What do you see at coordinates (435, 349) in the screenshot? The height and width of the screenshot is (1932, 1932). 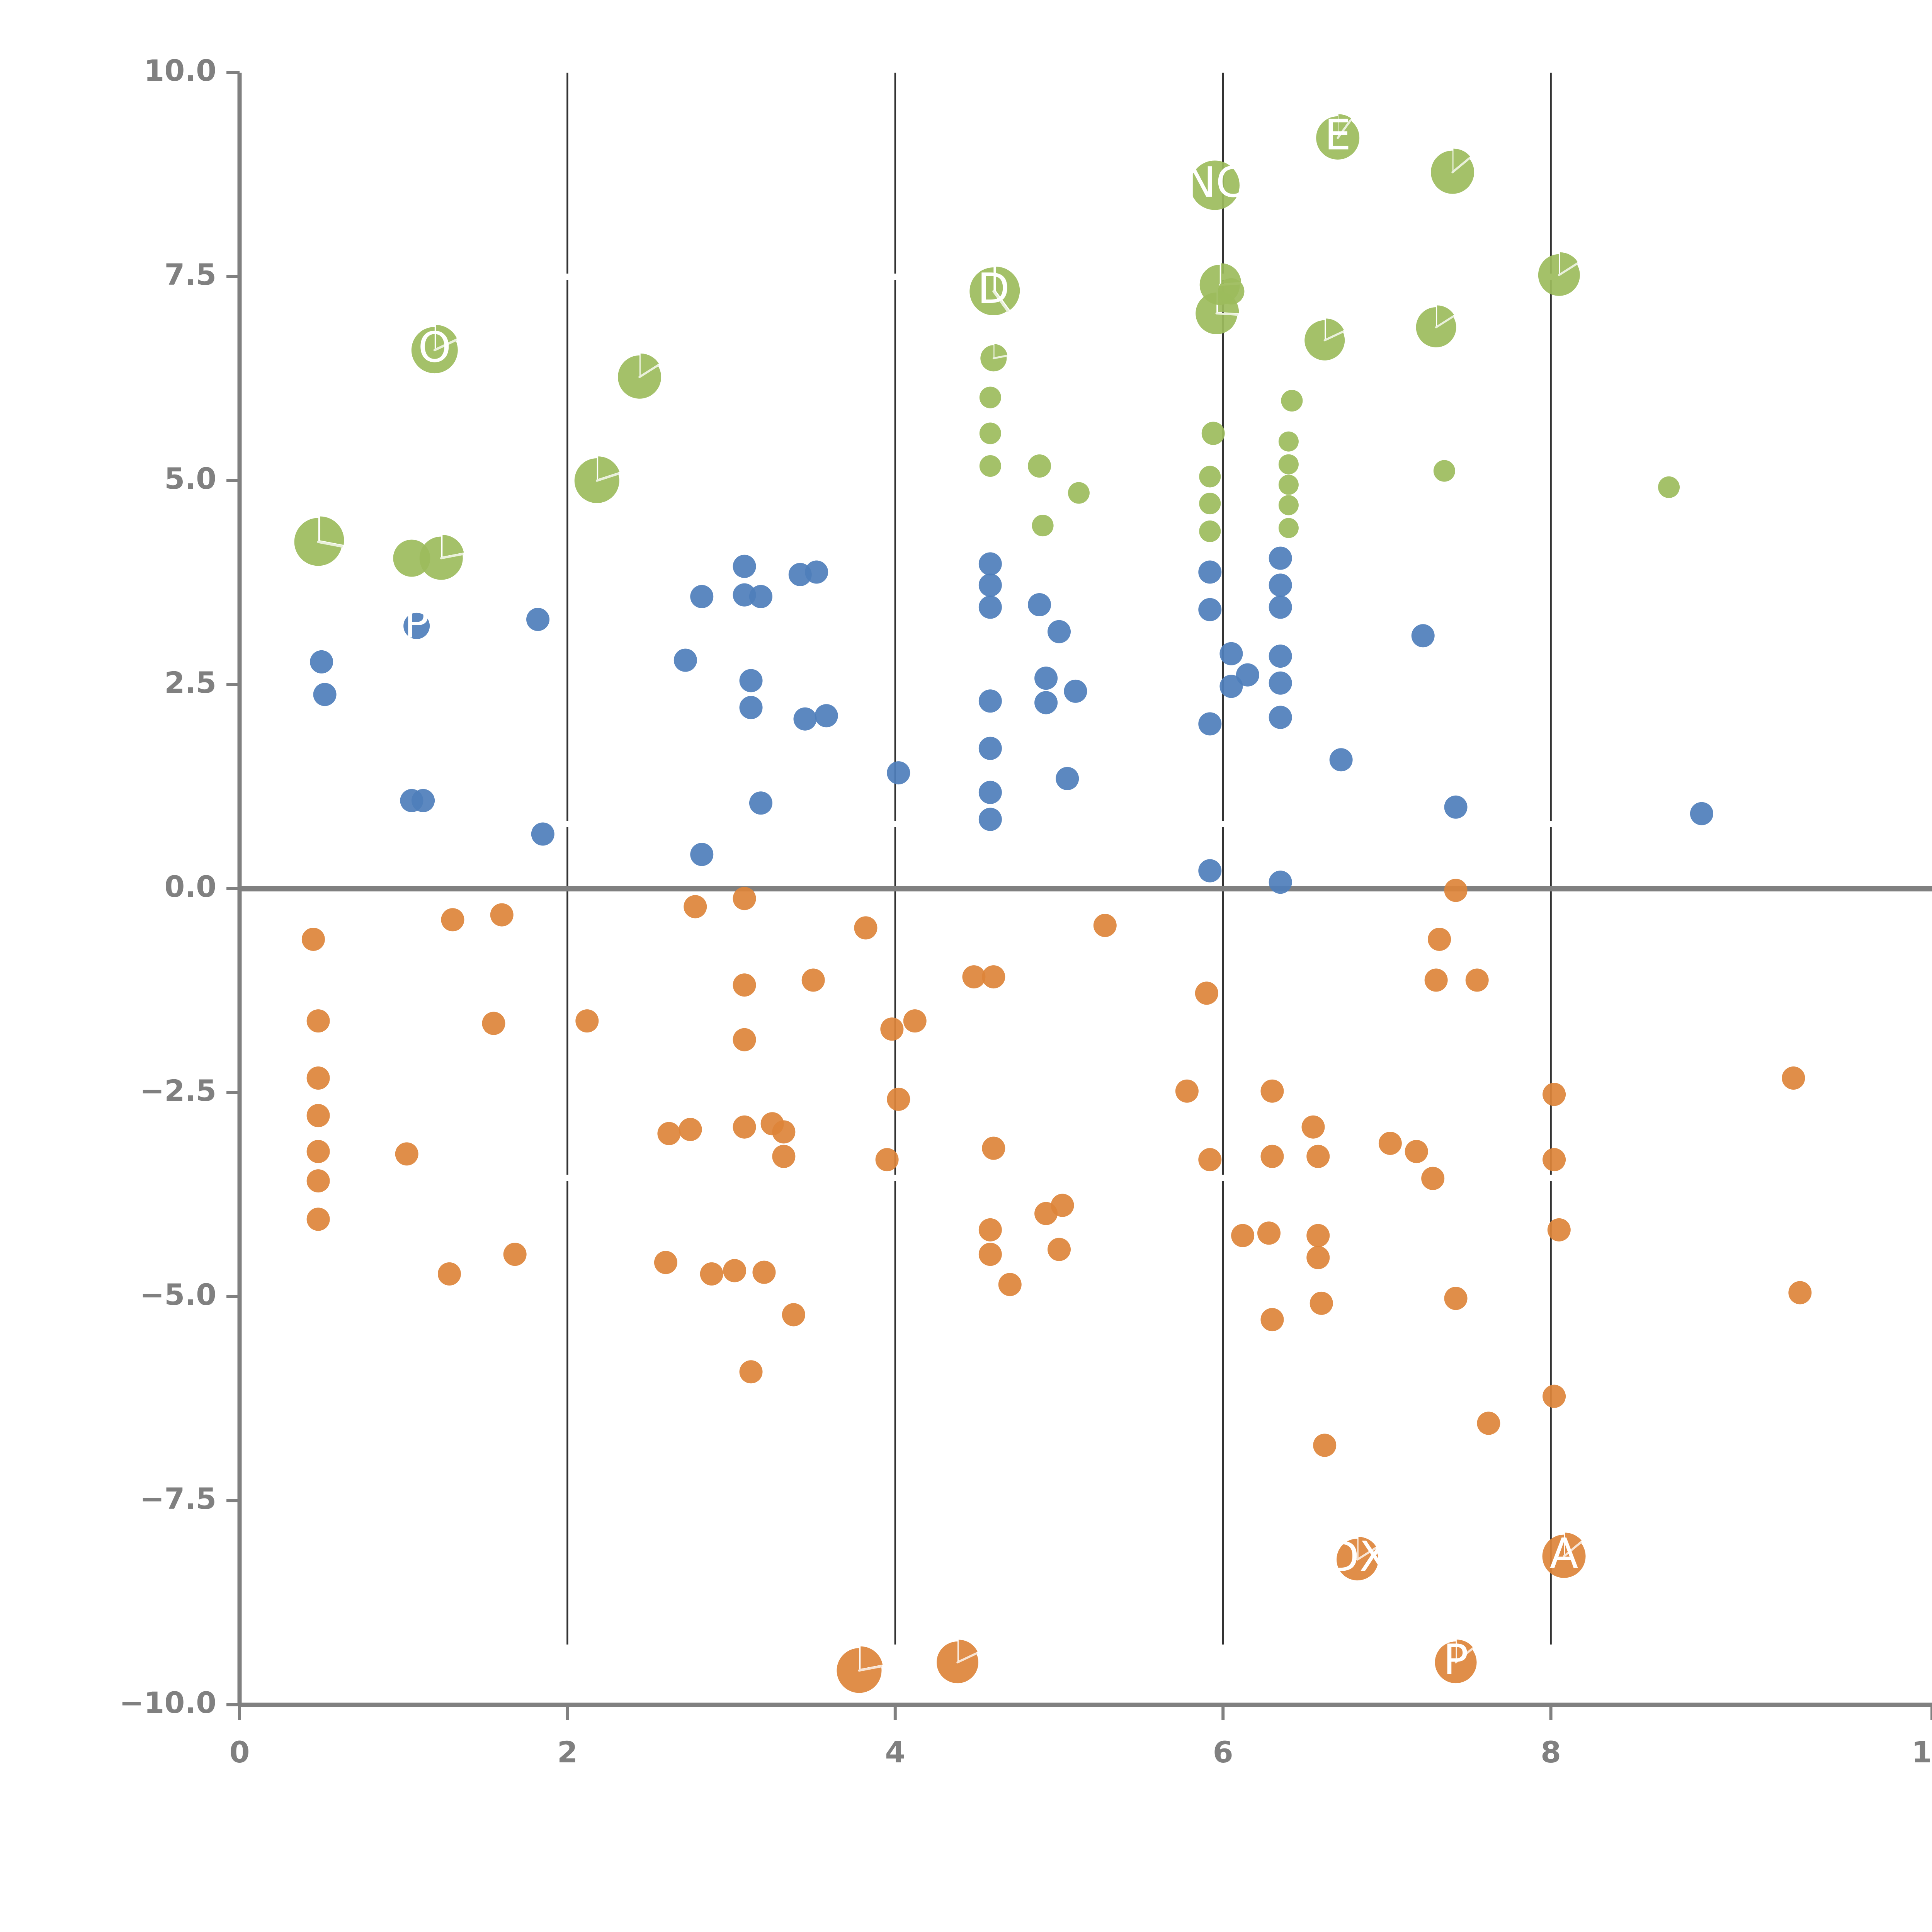 I see `data-point-green: O` at bounding box center [435, 349].